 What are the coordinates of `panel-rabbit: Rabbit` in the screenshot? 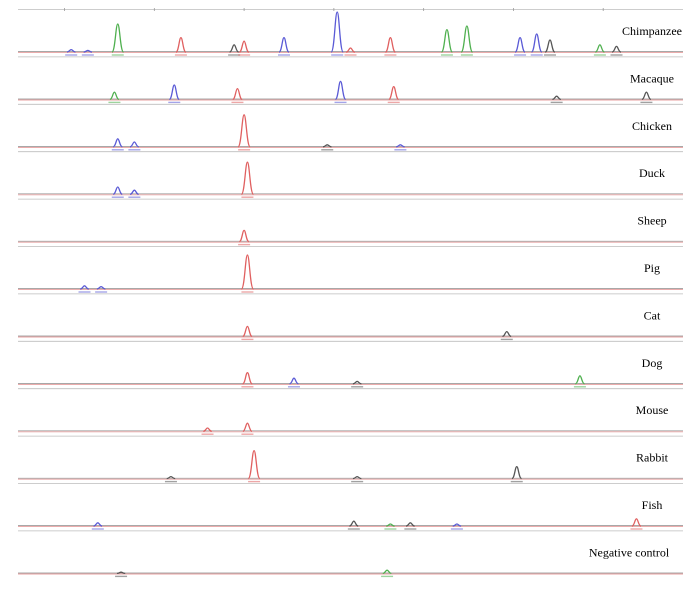 It's located at (350, 459).